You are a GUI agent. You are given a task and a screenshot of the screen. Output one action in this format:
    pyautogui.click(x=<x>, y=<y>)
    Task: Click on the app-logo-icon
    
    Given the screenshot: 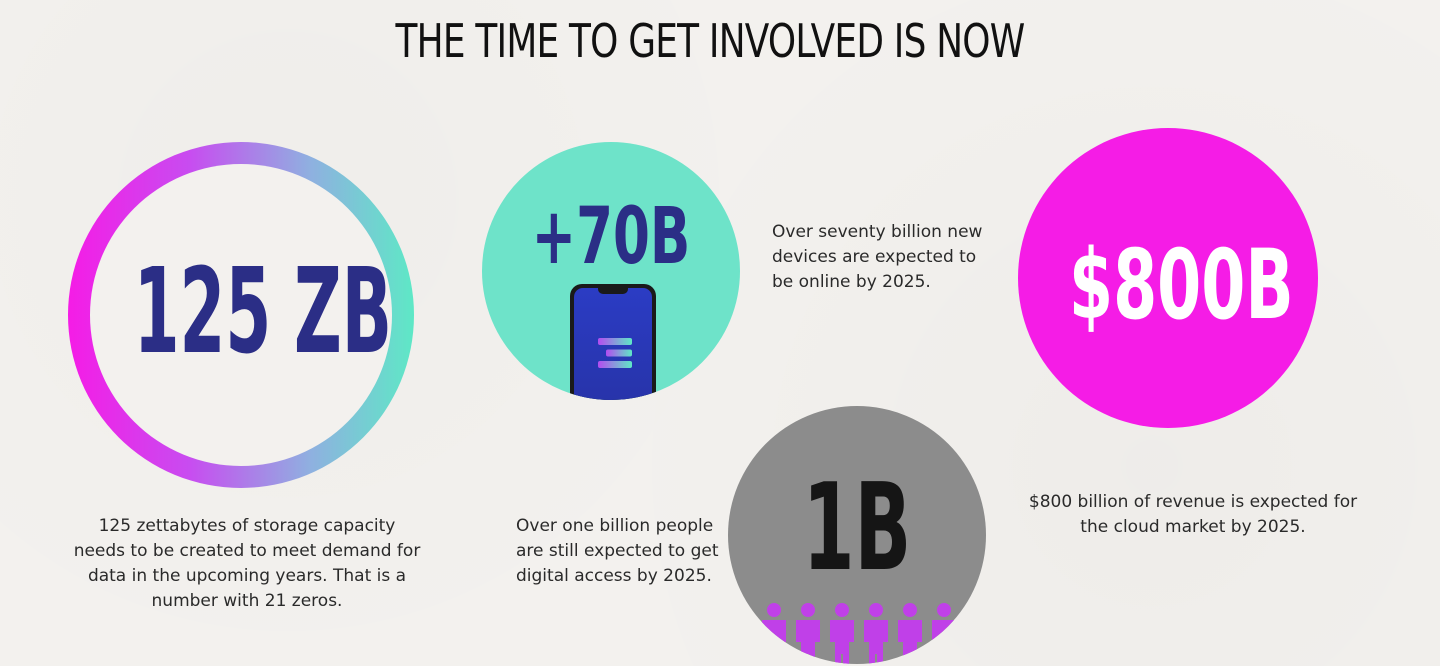 What is the action you would take?
    pyautogui.click(x=615, y=353)
    